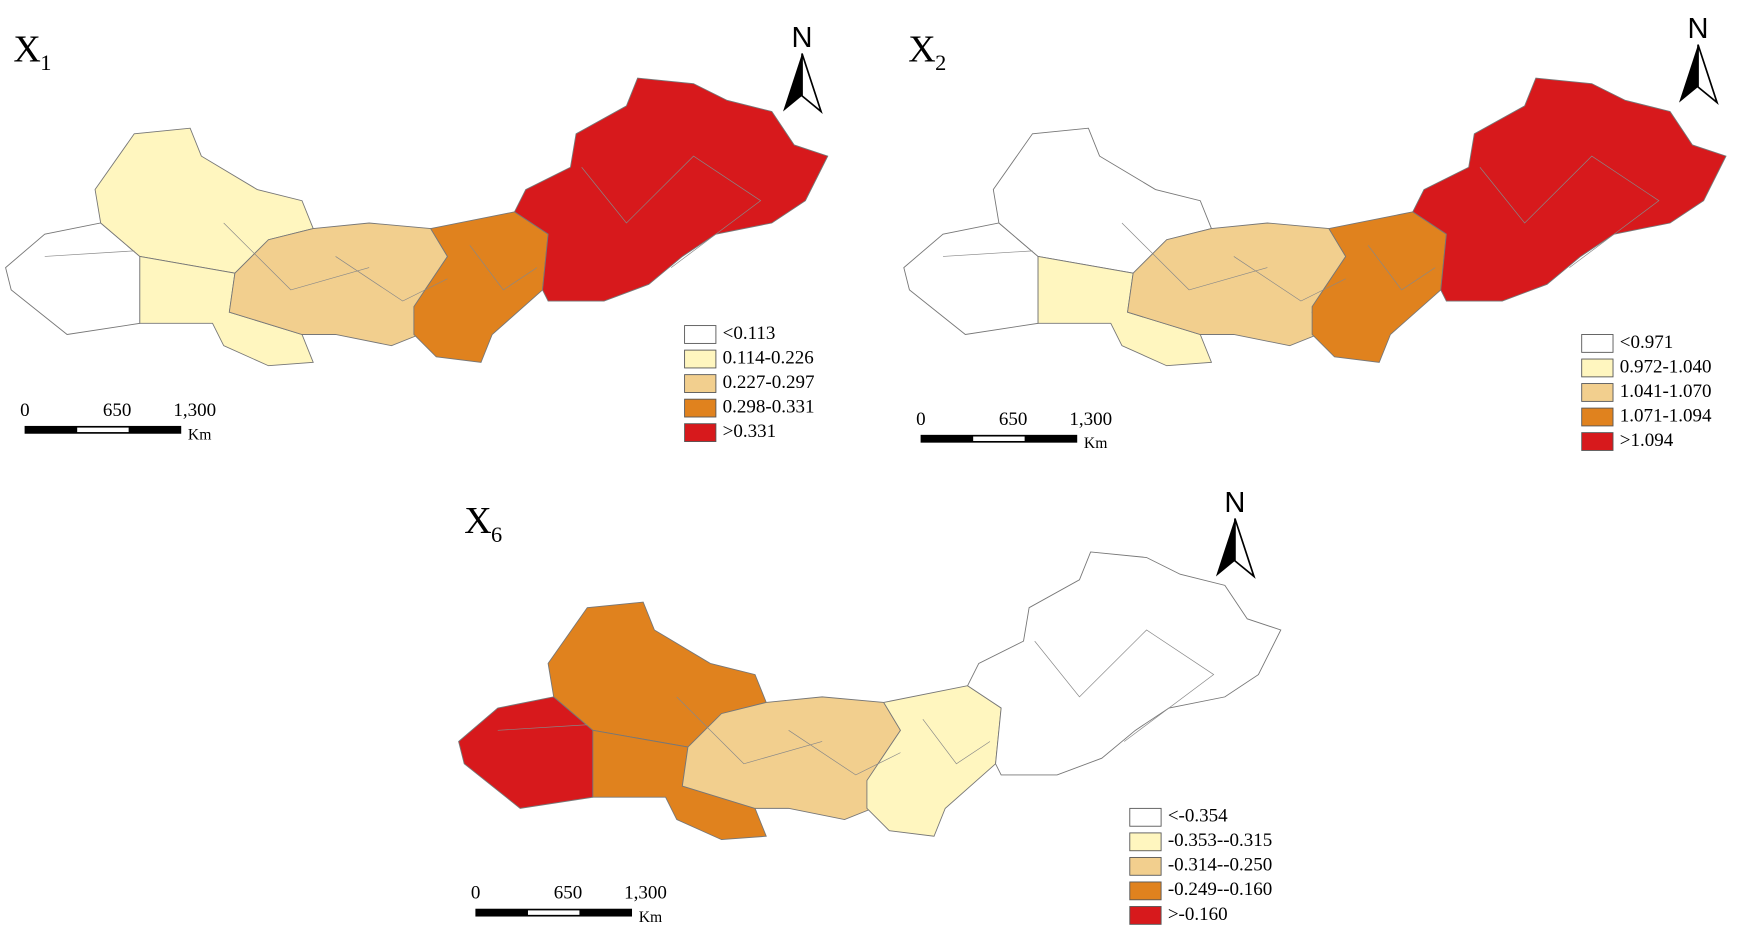 The height and width of the screenshot is (931, 1754). What do you see at coordinates (1220, 889) in the screenshot?
I see `legend-label: -0.249--0.160` at bounding box center [1220, 889].